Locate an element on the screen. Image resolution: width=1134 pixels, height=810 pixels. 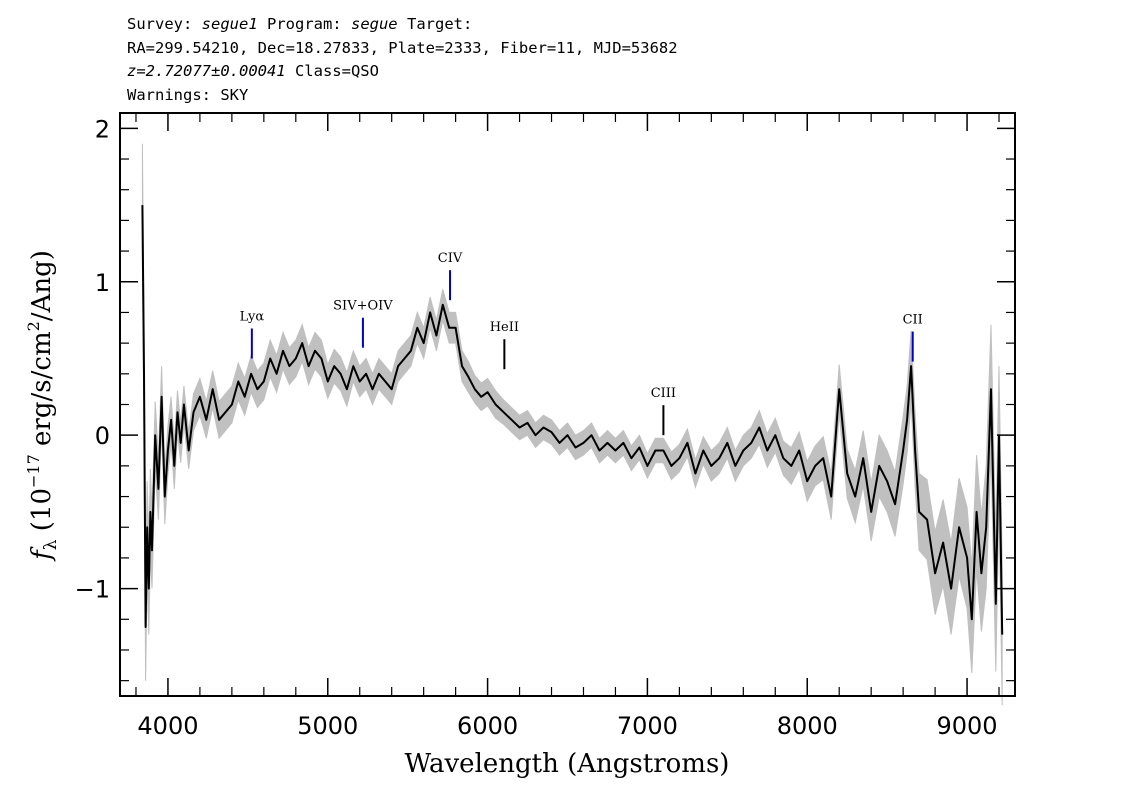
target-label: Target: is located at coordinates (435, 24).